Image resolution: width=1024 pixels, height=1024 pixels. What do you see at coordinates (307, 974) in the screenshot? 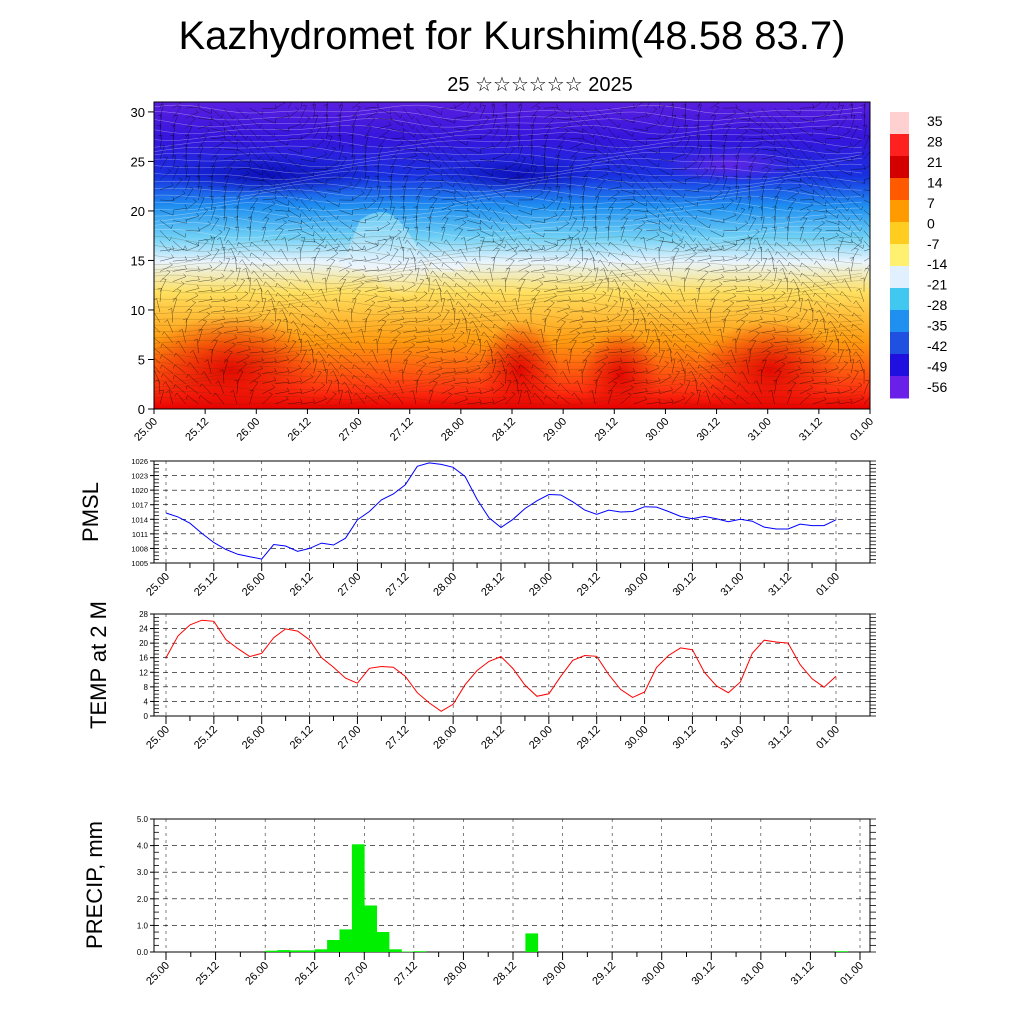
I see `x-tick-label: 26.12` at bounding box center [307, 974].